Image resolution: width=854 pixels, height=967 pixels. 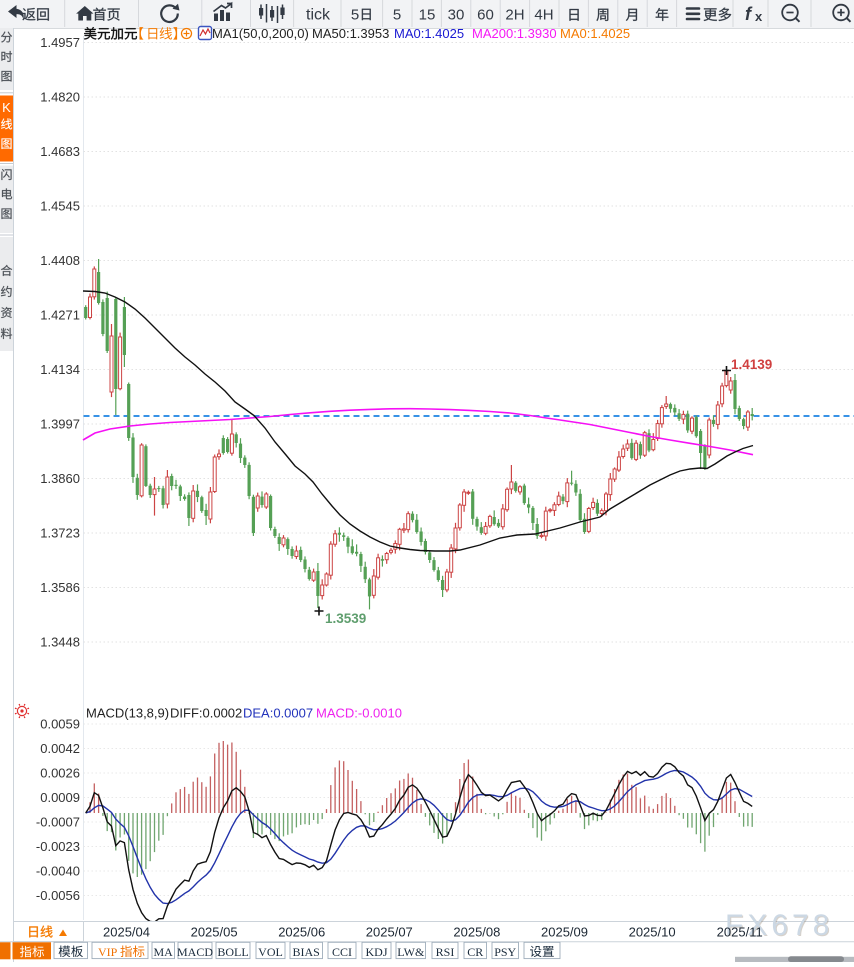 I want to click on svg-text: 2025/10, so click(x=652, y=932).